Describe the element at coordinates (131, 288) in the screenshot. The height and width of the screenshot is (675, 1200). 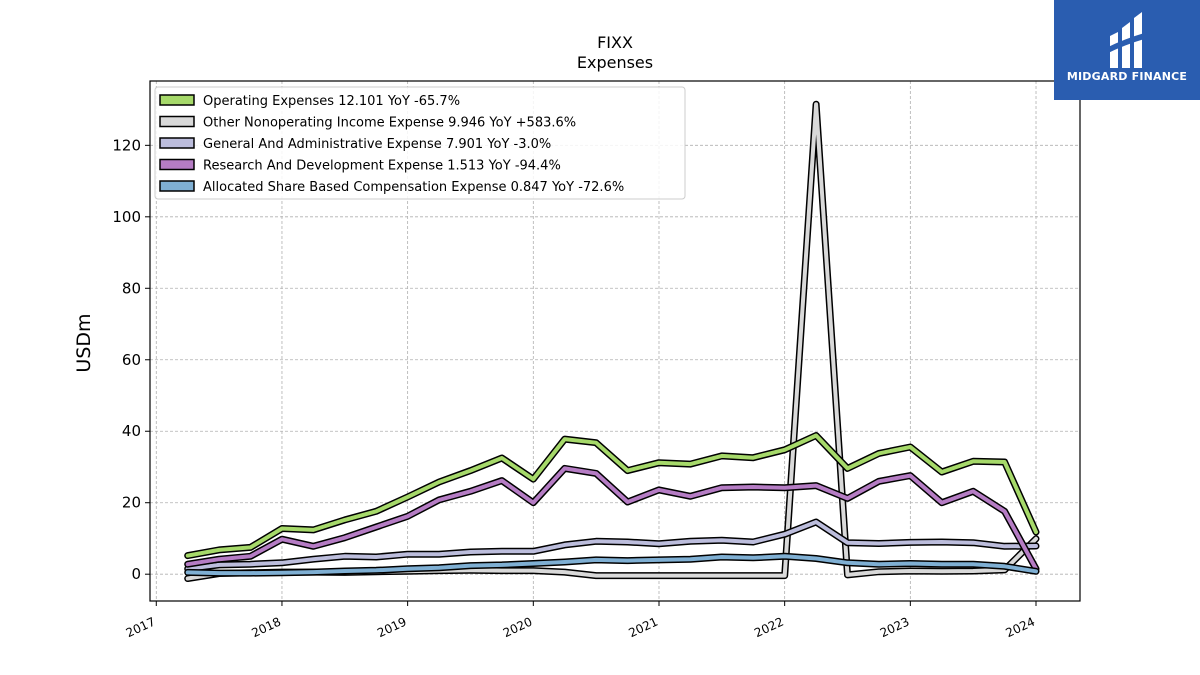
I see `y-tick-label: 80` at that location.